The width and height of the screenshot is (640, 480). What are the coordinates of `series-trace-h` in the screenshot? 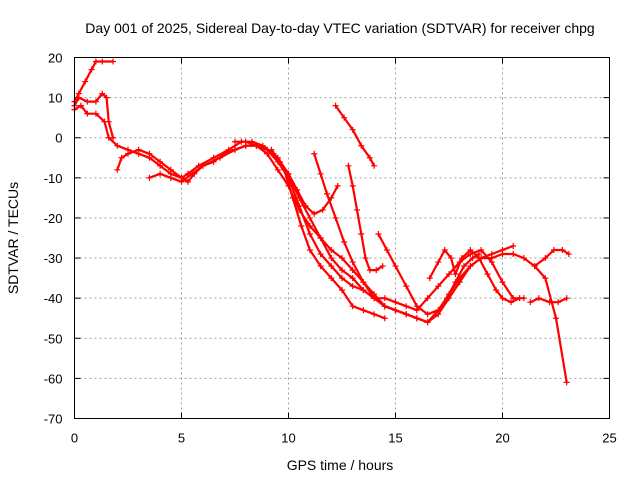 It's located at (355, 232).